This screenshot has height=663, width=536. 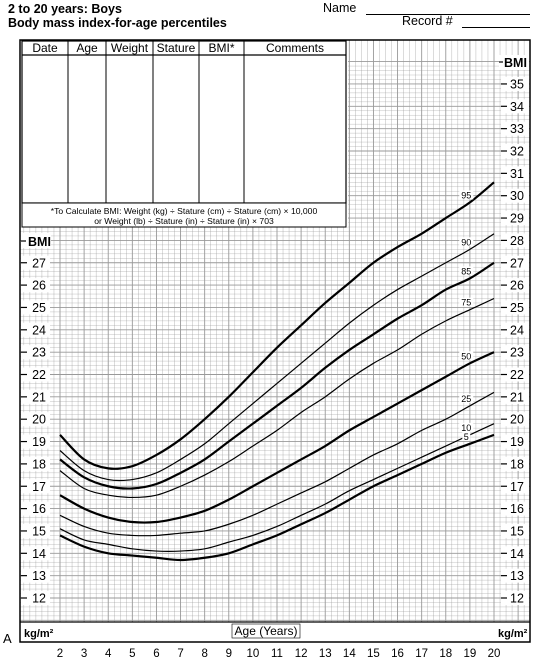 I want to click on xlabel-background, so click(x=266, y=631).